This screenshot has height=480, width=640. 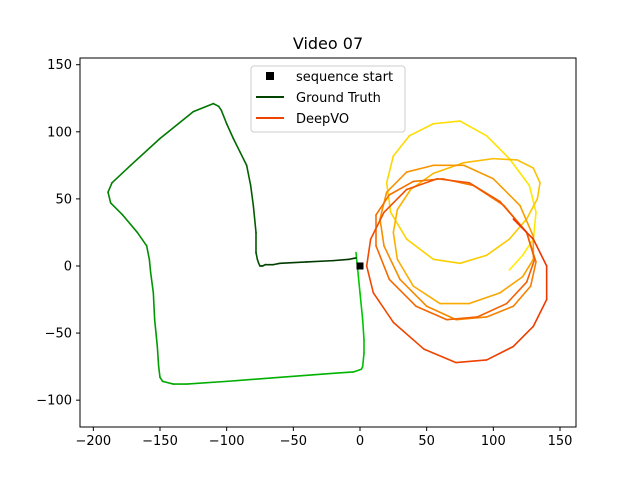 I want to click on legend-label-ground-truth: Ground Truth, so click(x=338, y=98).